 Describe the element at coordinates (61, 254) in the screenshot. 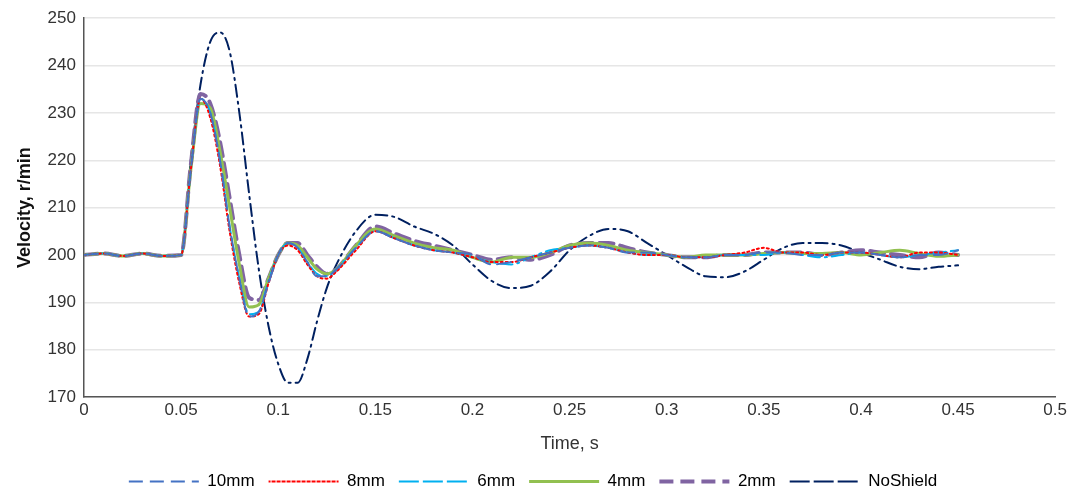

I see `y-tick-label: 200` at that location.